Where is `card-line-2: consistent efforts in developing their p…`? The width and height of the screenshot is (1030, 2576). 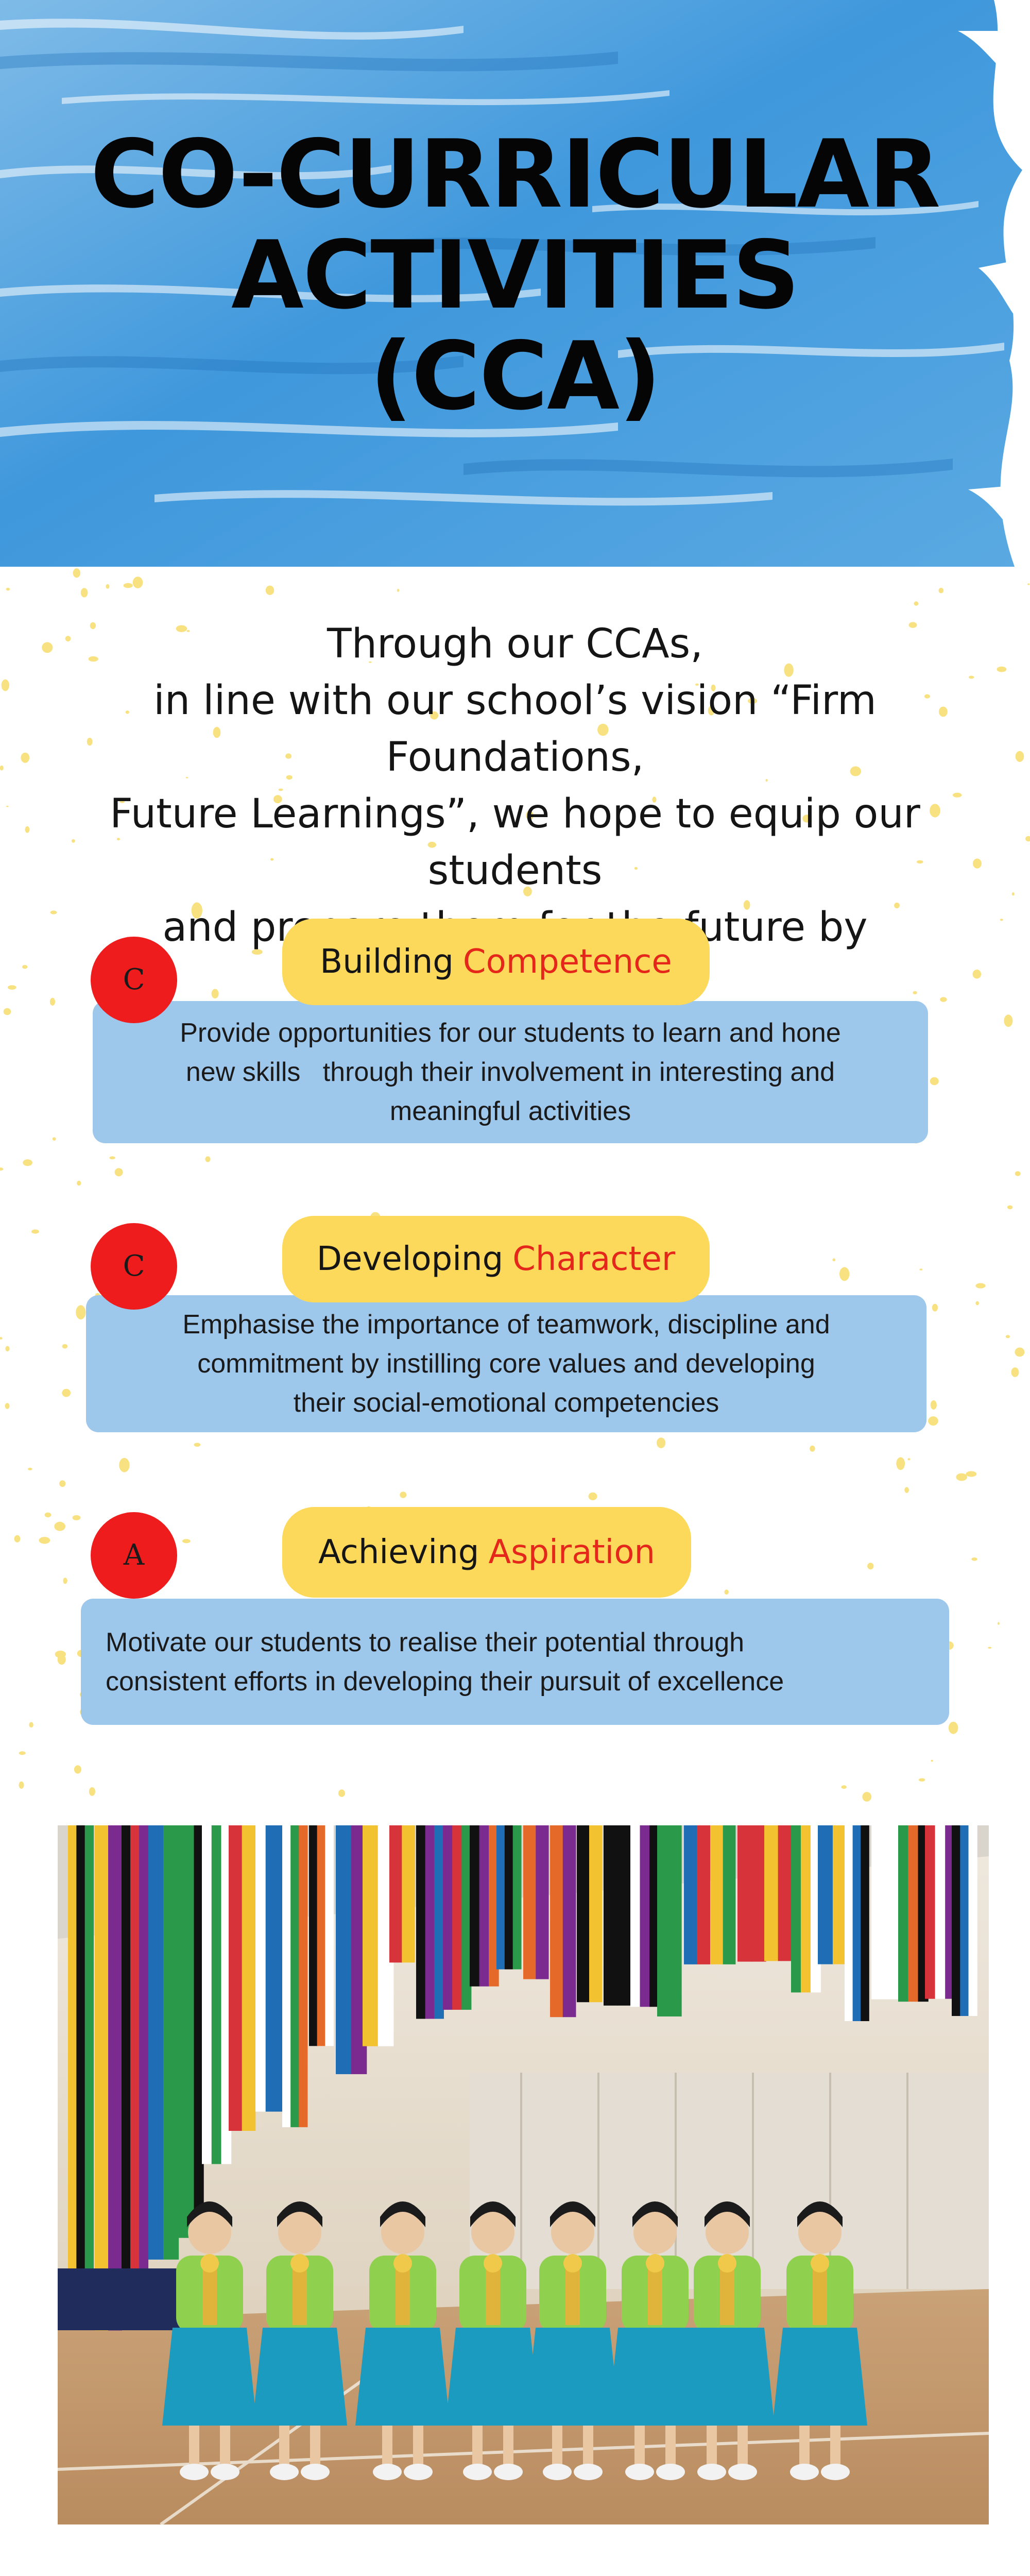
card-line-2: consistent efforts in developing their p… is located at coordinates (445, 1681).